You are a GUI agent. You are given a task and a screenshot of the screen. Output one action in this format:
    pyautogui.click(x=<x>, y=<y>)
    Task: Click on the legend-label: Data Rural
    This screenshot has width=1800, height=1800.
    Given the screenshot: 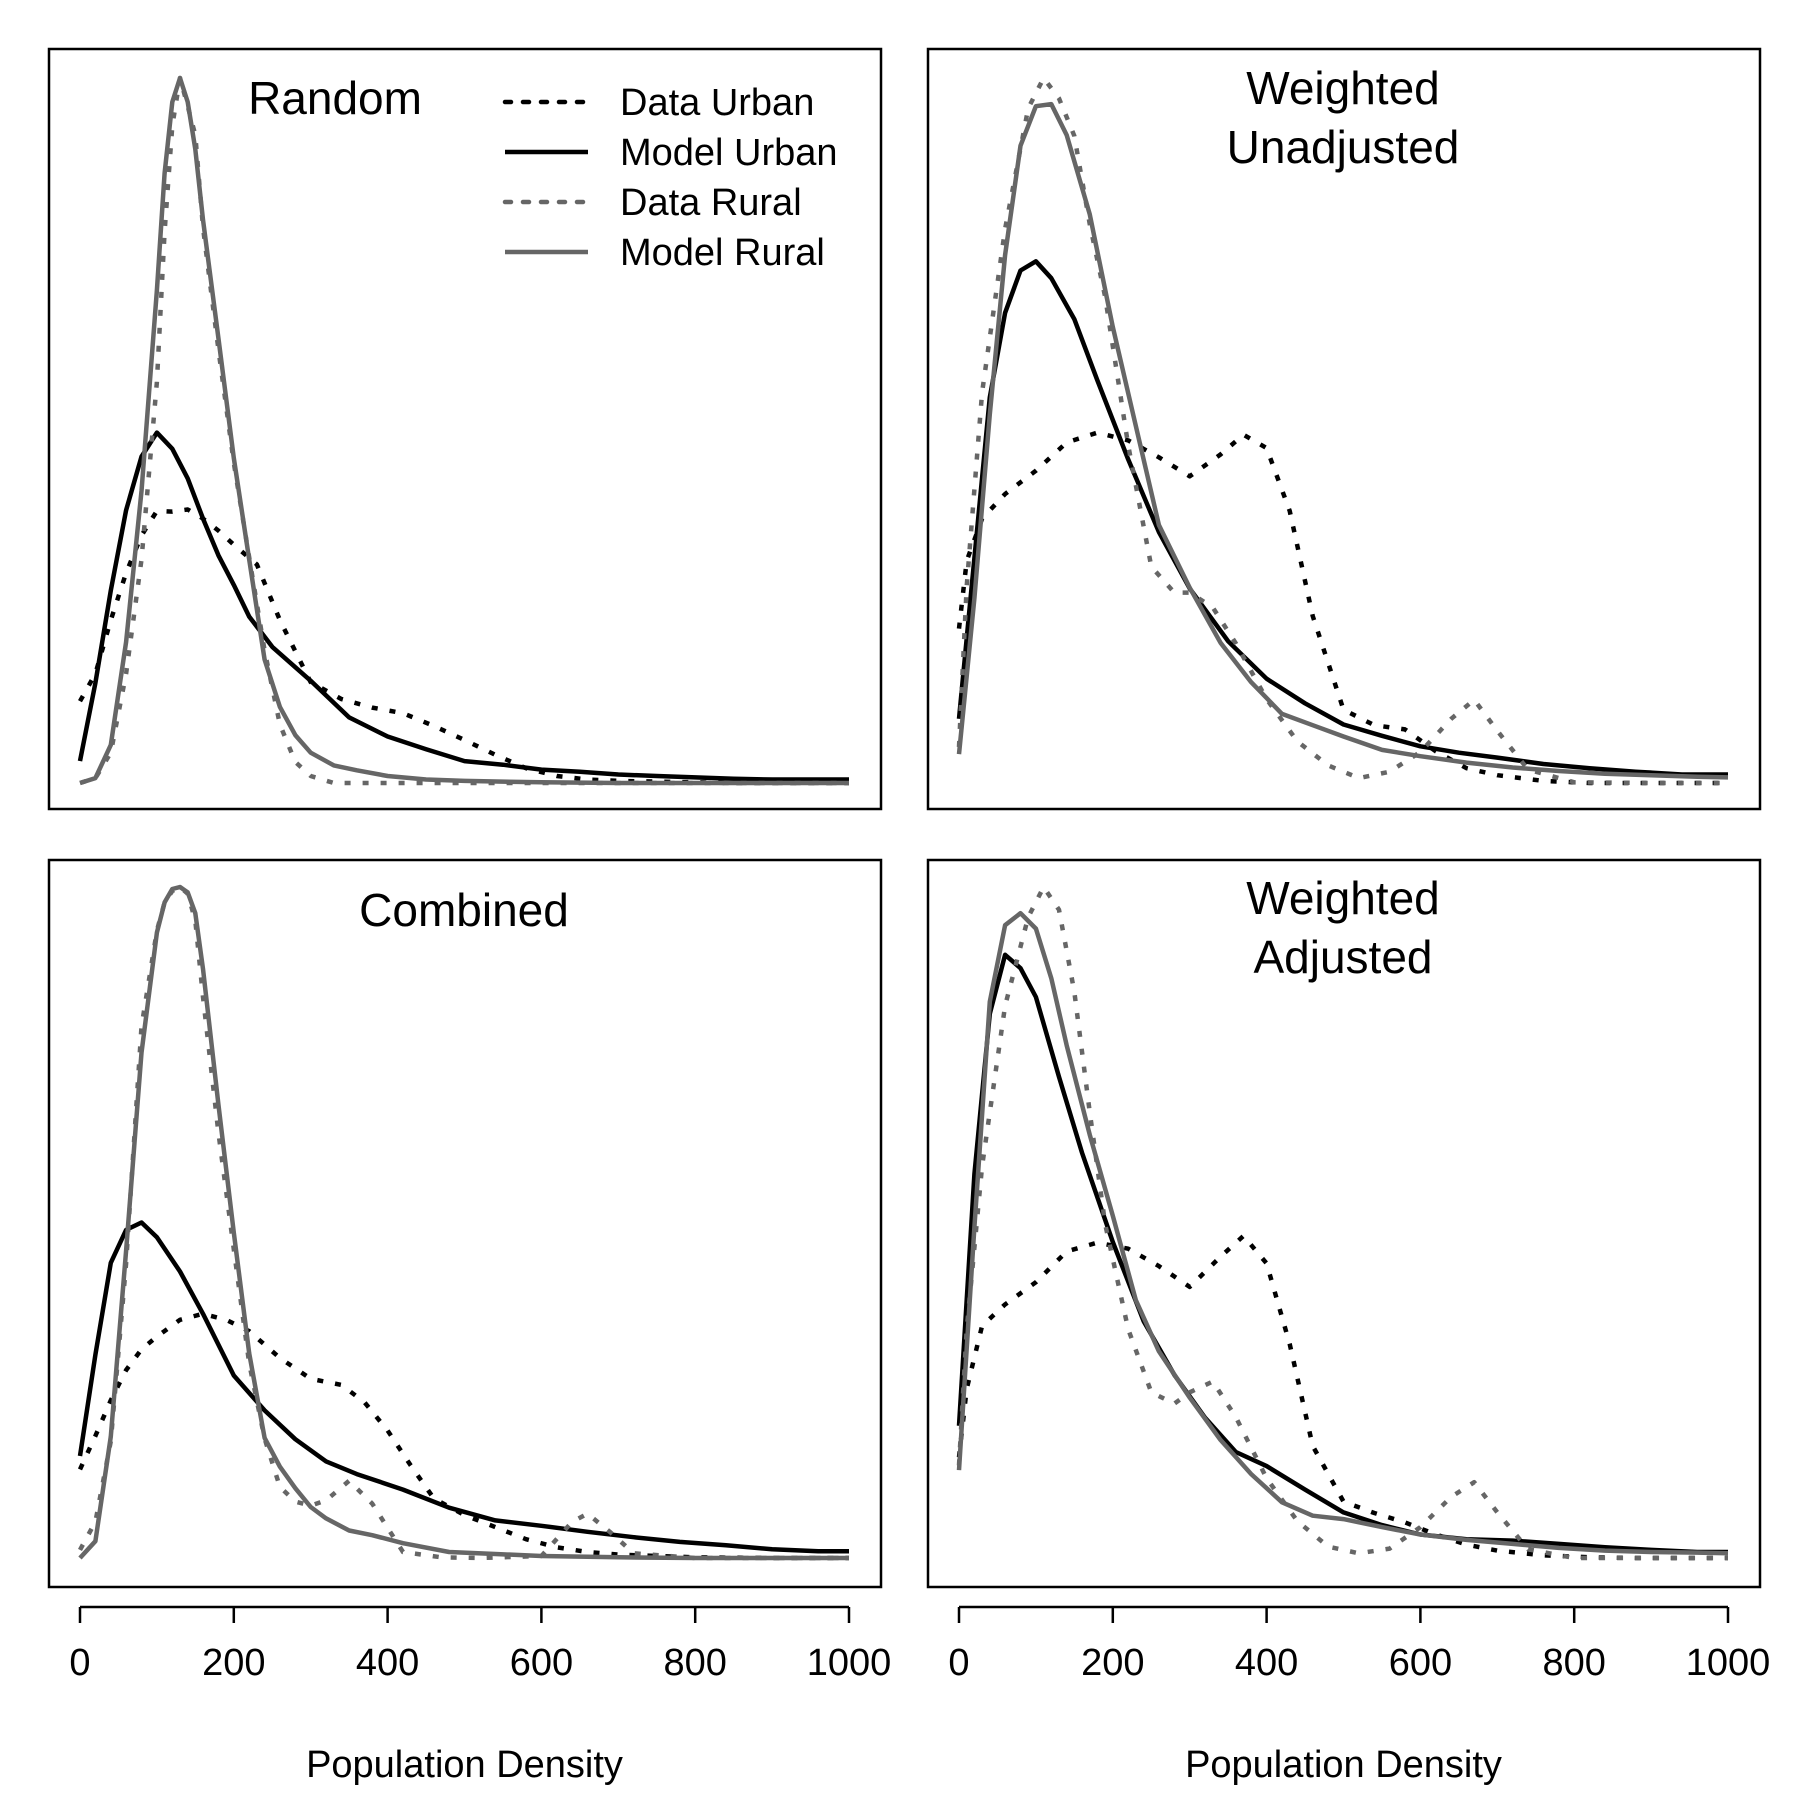 What is the action you would take?
    pyautogui.click(x=711, y=203)
    